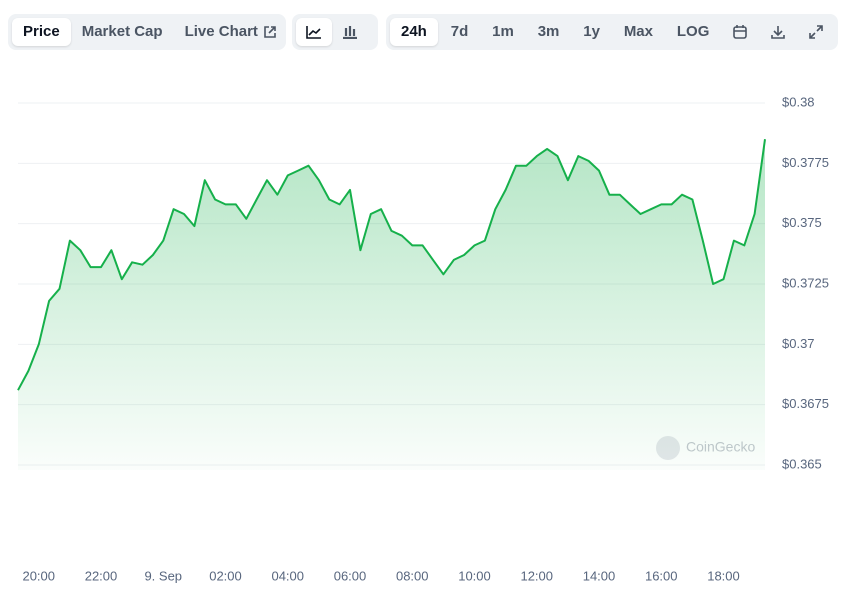  Describe the element at coordinates (459, 31) in the screenshot. I see `range-button: 7d` at that location.